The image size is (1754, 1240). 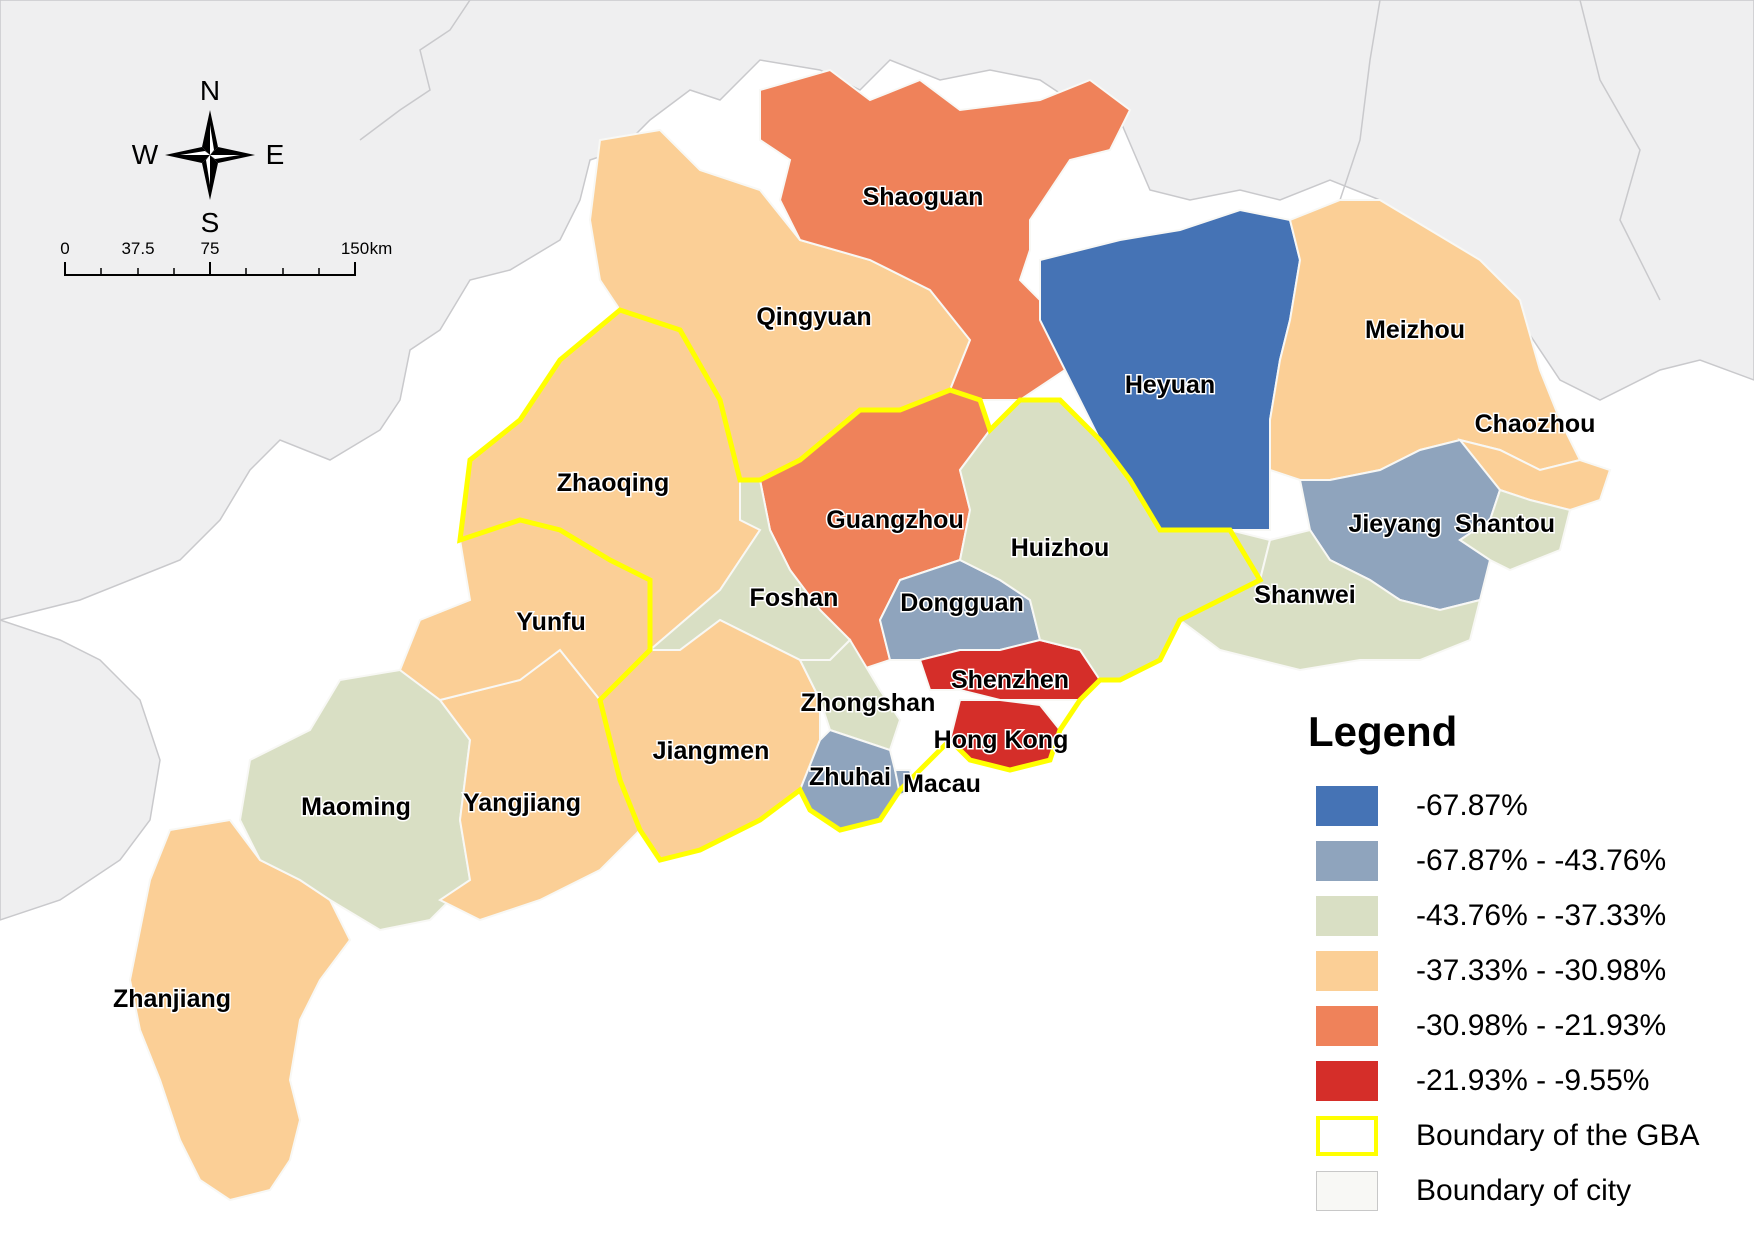 What do you see at coordinates (613, 483) in the screenshot?
I see `label-zhaoqing: Zhaoqing` at bounding box center [613, 483].